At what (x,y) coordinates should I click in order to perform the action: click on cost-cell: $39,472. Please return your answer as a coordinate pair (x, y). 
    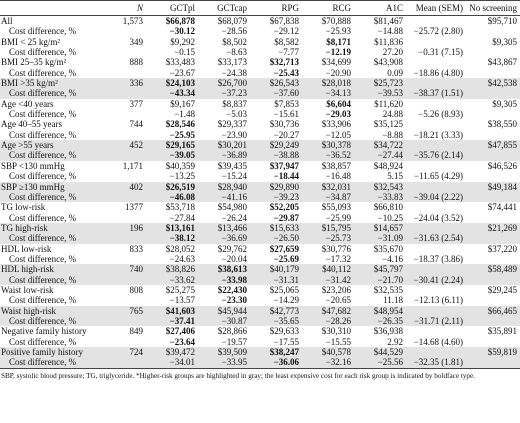
    Looking at the image, I should click on (172, 352).